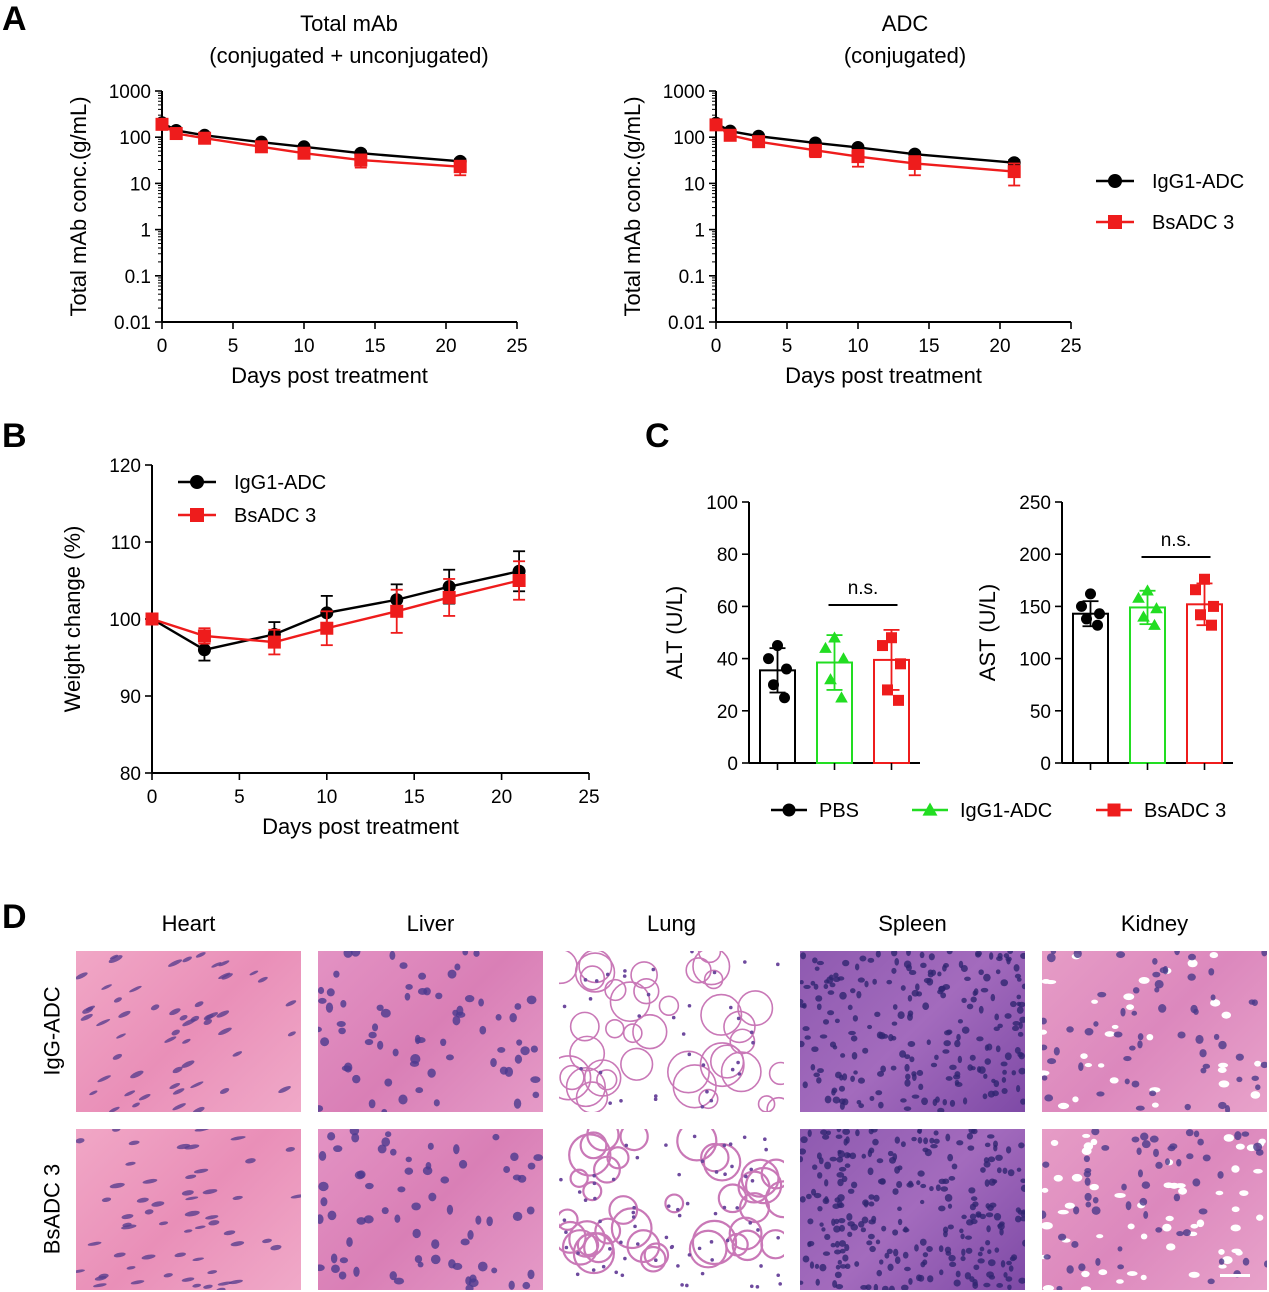 Image resolution: width=1269 pixels, height=1292 pixels. What do you see at coordinates (912, 923) in the screenshot?
I see `histology-column-label: Spleen` at bounding box center [912, 923].